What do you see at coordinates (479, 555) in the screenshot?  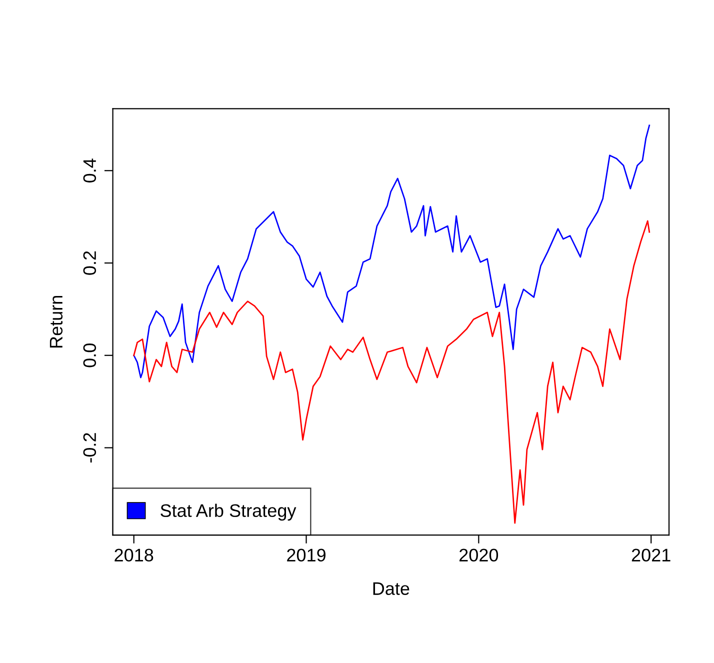 I see `x-tick-label: 2020` at bounding box center [479, 555].